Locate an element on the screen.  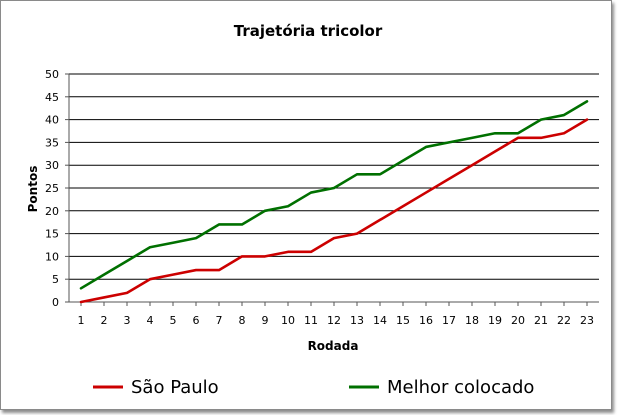
x-tick-17: 17 is located at coordinates (449, 320).